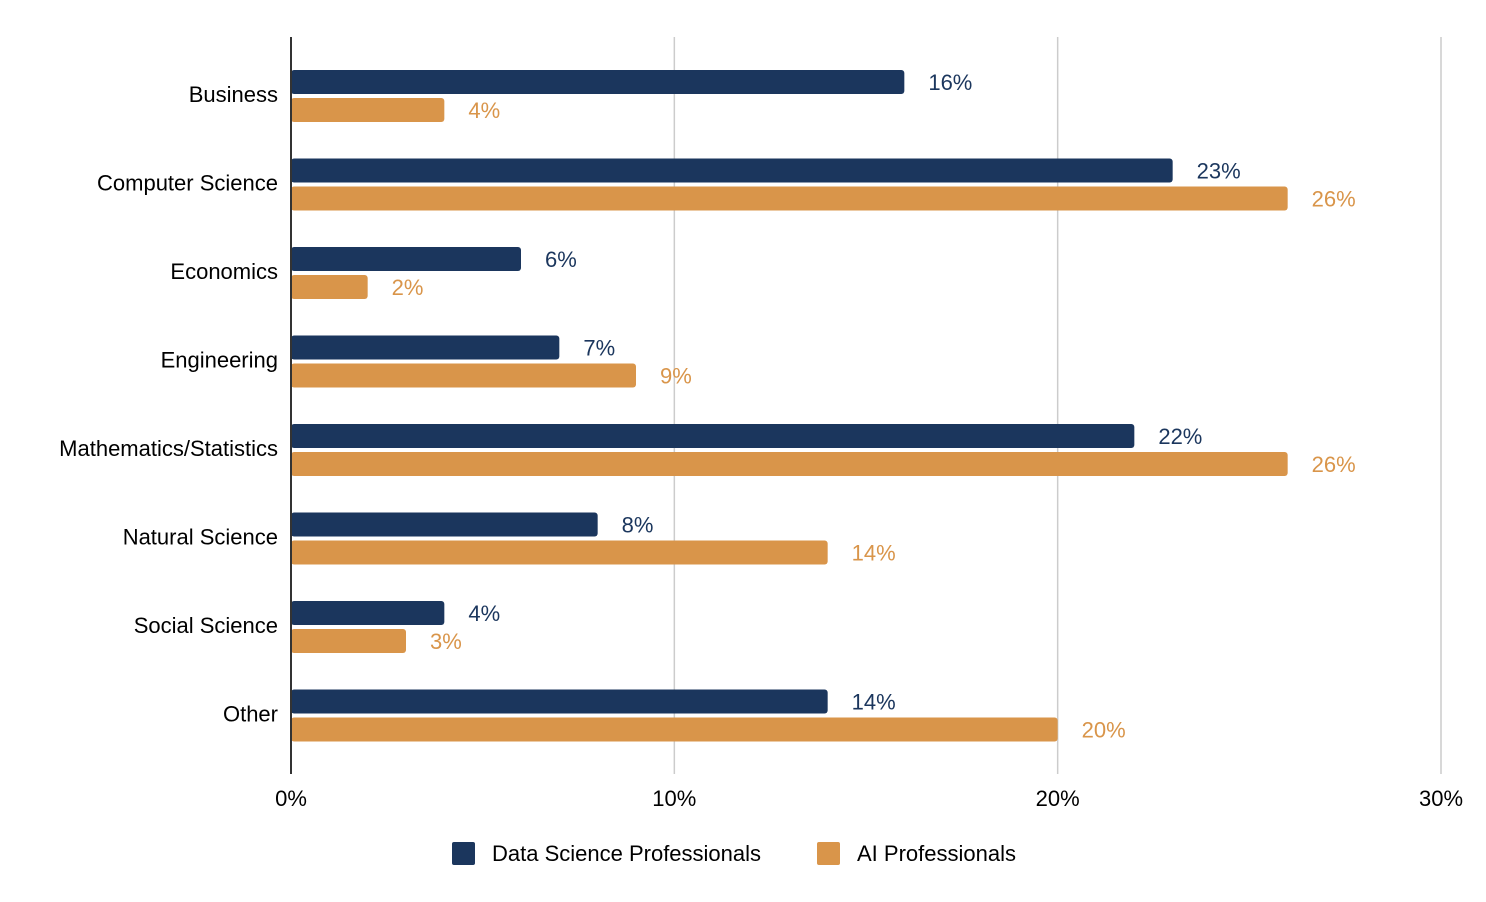 The height and width of the screenshot is (902, 1486). I want to click on category-label: Business, so click(233, 94).